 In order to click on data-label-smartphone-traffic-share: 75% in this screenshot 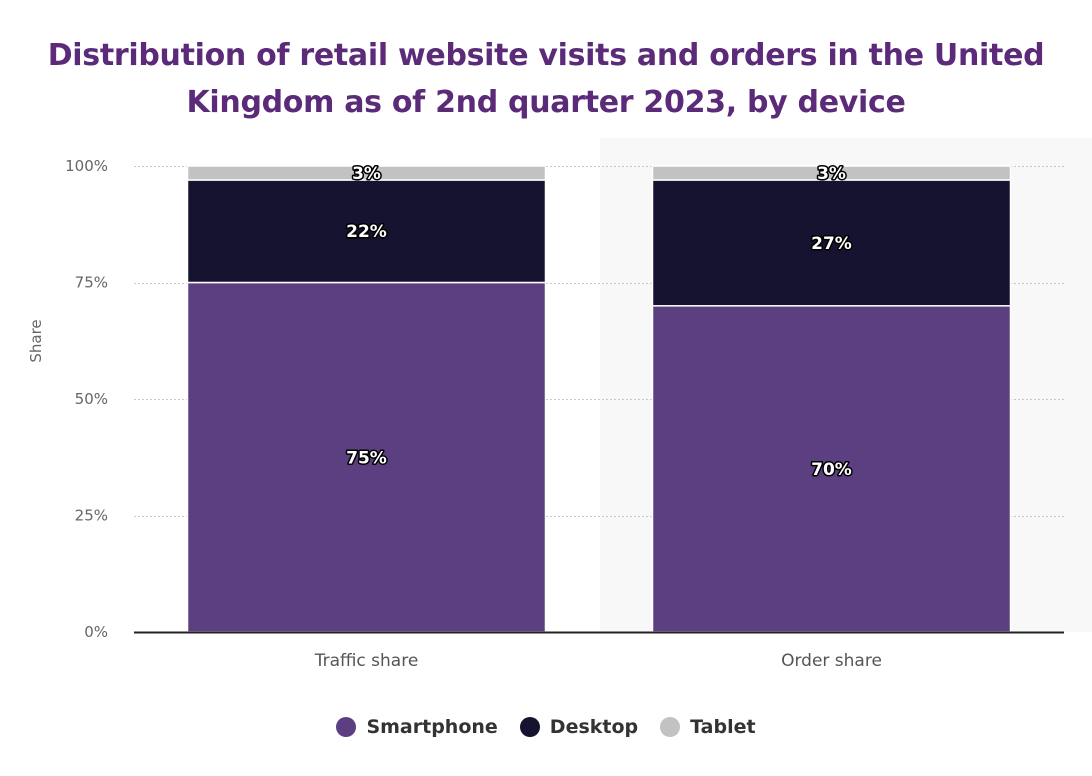, I will do `click(366, 458)`.